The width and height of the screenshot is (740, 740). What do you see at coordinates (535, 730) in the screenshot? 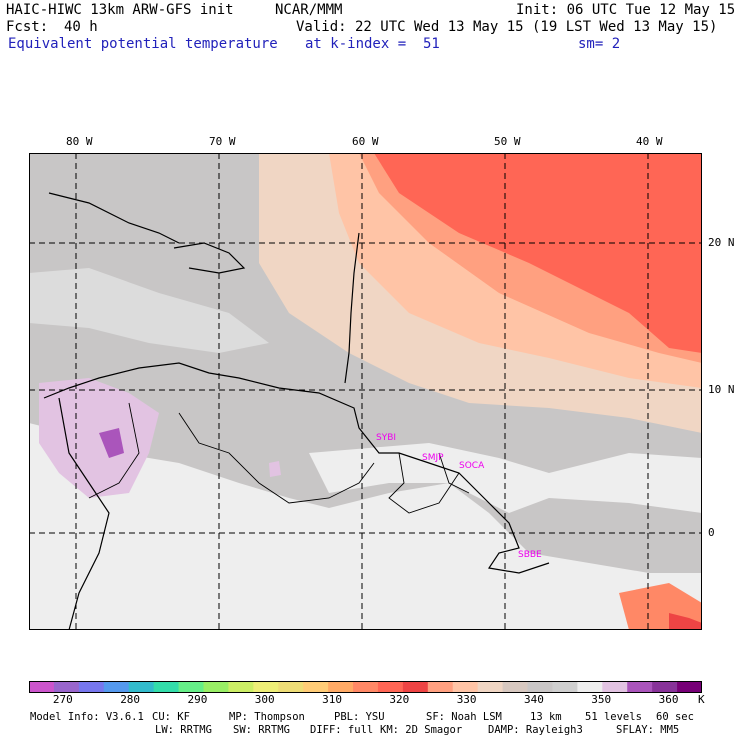
I see `footer-damp: DAMP: Rayleigh3` at bounding box center [535, 730].